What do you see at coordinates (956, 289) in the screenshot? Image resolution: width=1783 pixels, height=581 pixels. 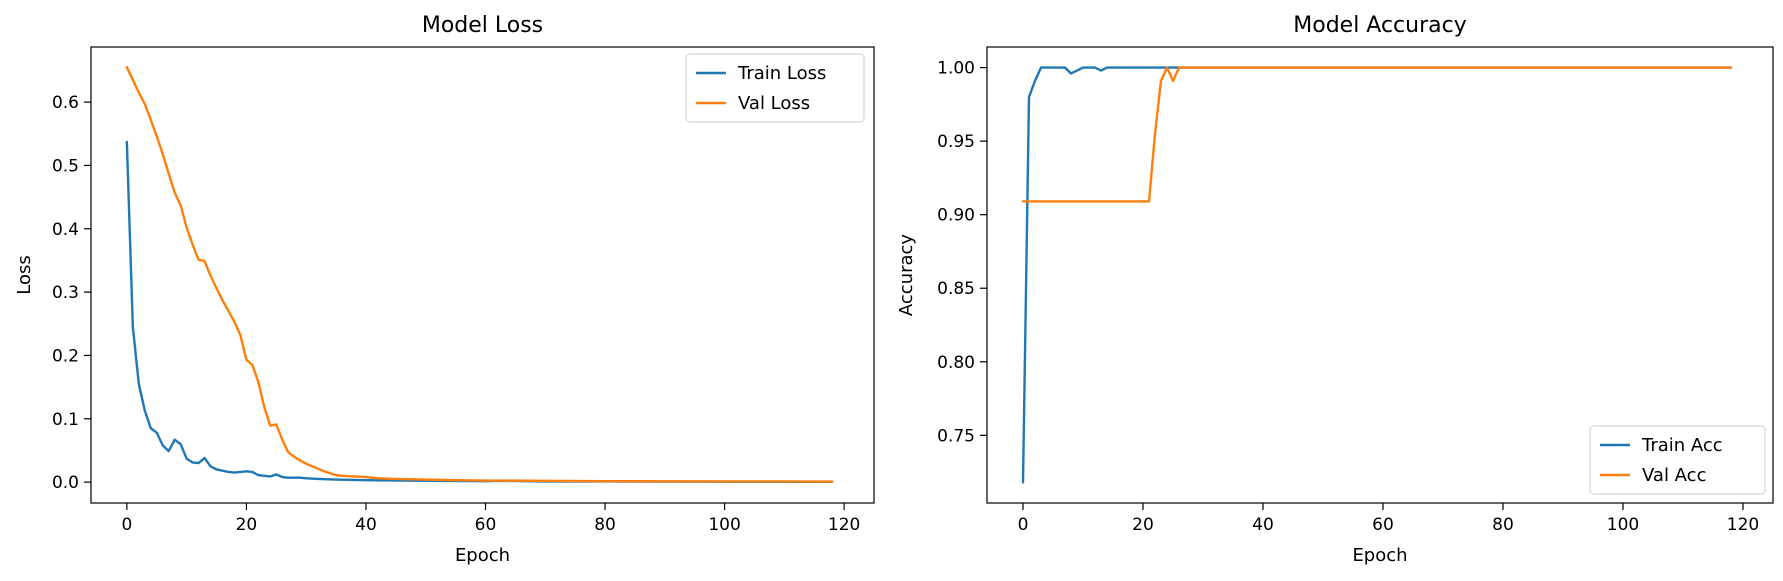 I see `y-tick-label: 0.85` at bounding box center [956, 289].